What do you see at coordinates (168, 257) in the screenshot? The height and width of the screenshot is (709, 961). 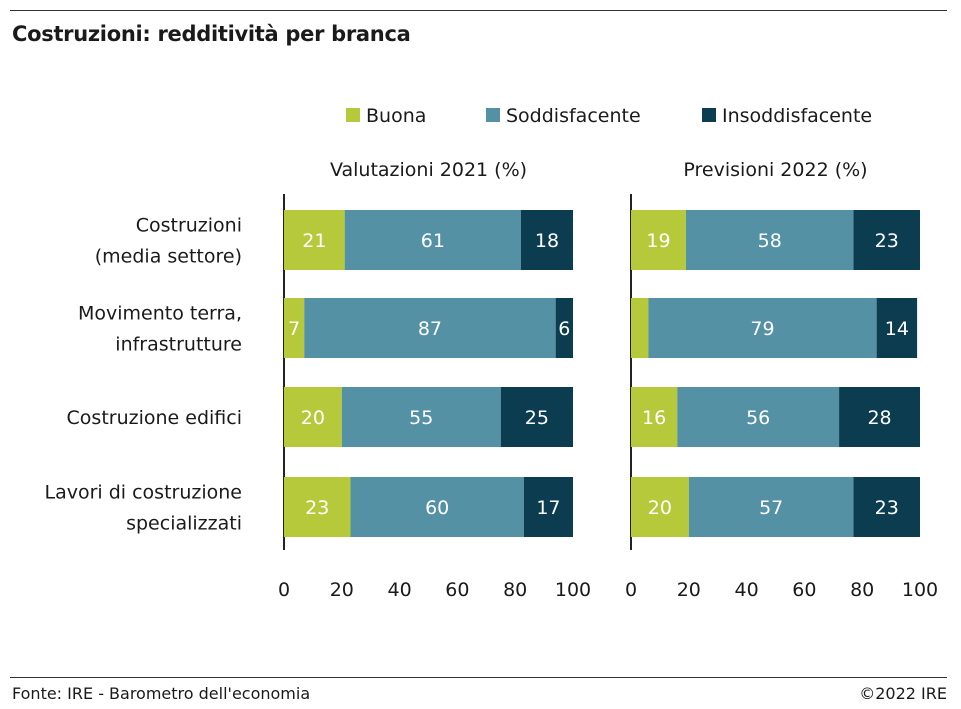 I see `row-label: (media settore)` at bounding box center [168, 257].